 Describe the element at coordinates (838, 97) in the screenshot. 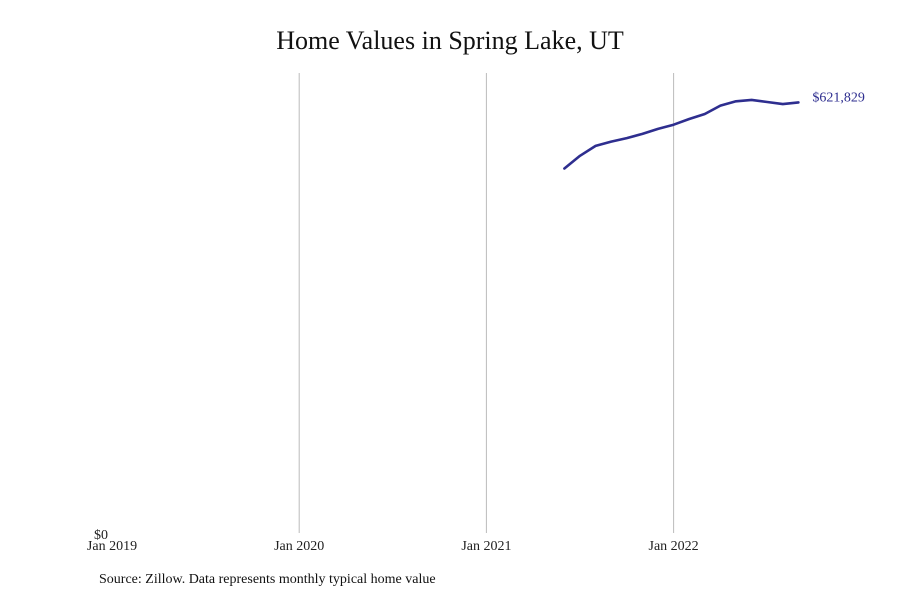

I see `end-value-label: $621,829` at that location.